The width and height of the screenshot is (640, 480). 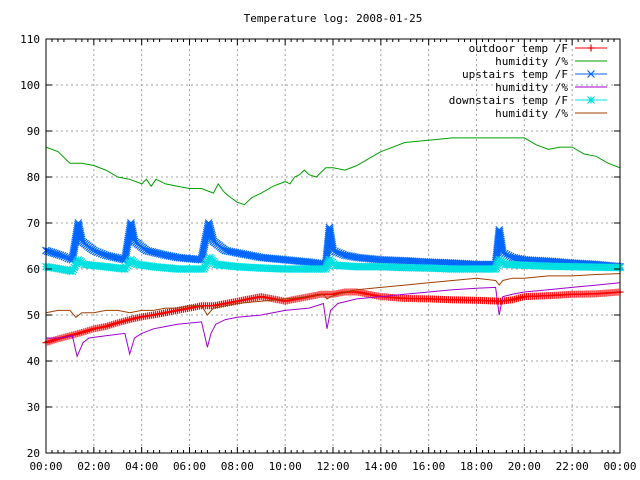 I want to click on y-tick-label: 80, so click(x=33, y=177).